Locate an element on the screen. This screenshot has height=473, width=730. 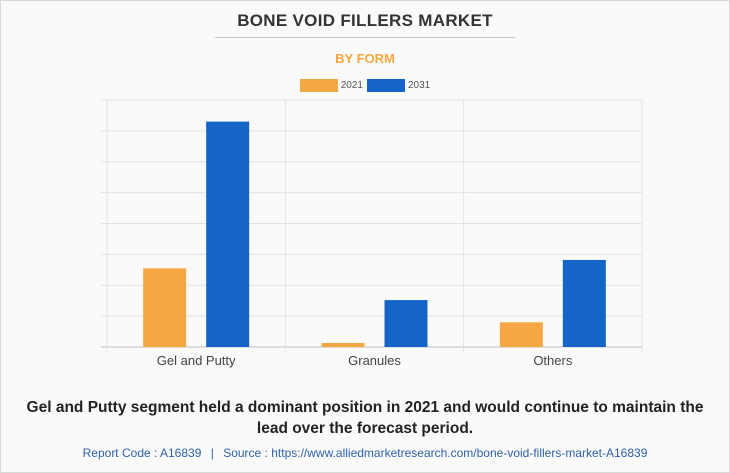
chart-subtitle: BY FORM is located at coordinates (365, 58).